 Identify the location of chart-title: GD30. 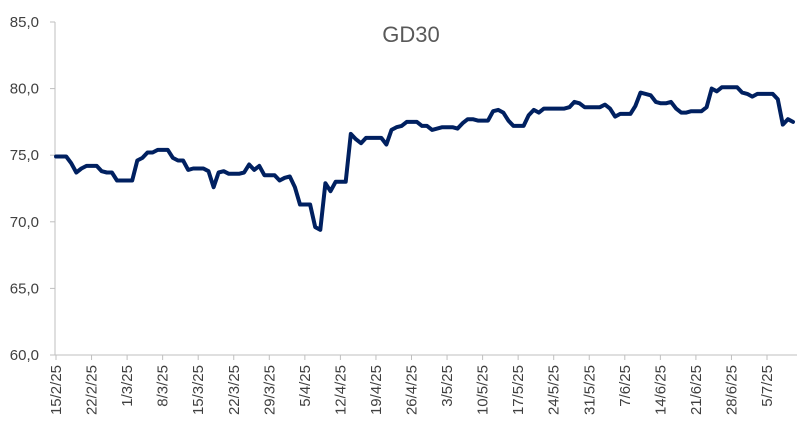
(410, 34).